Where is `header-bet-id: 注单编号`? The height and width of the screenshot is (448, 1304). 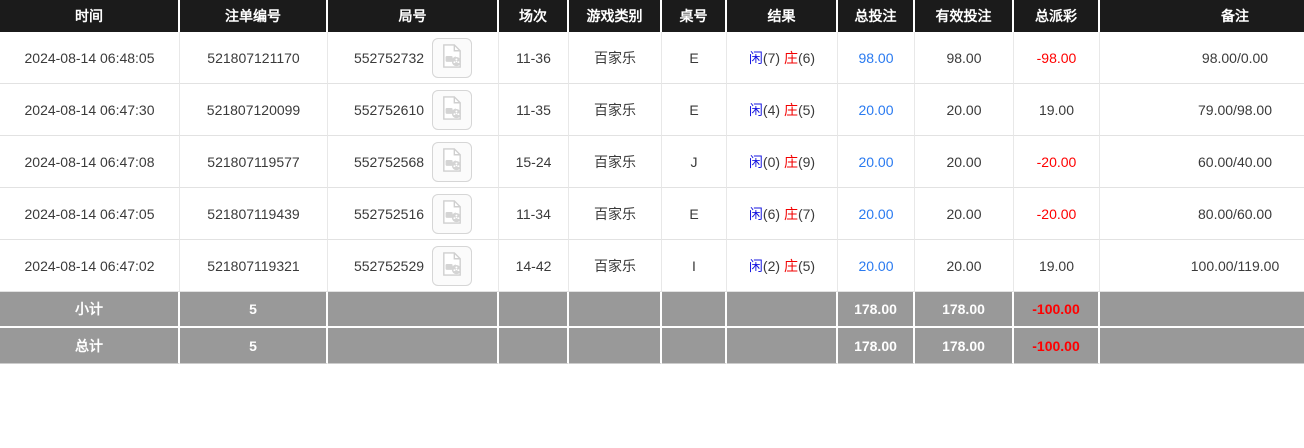 header-bet-id: 注单编号 is located at coordinates (254, 16).